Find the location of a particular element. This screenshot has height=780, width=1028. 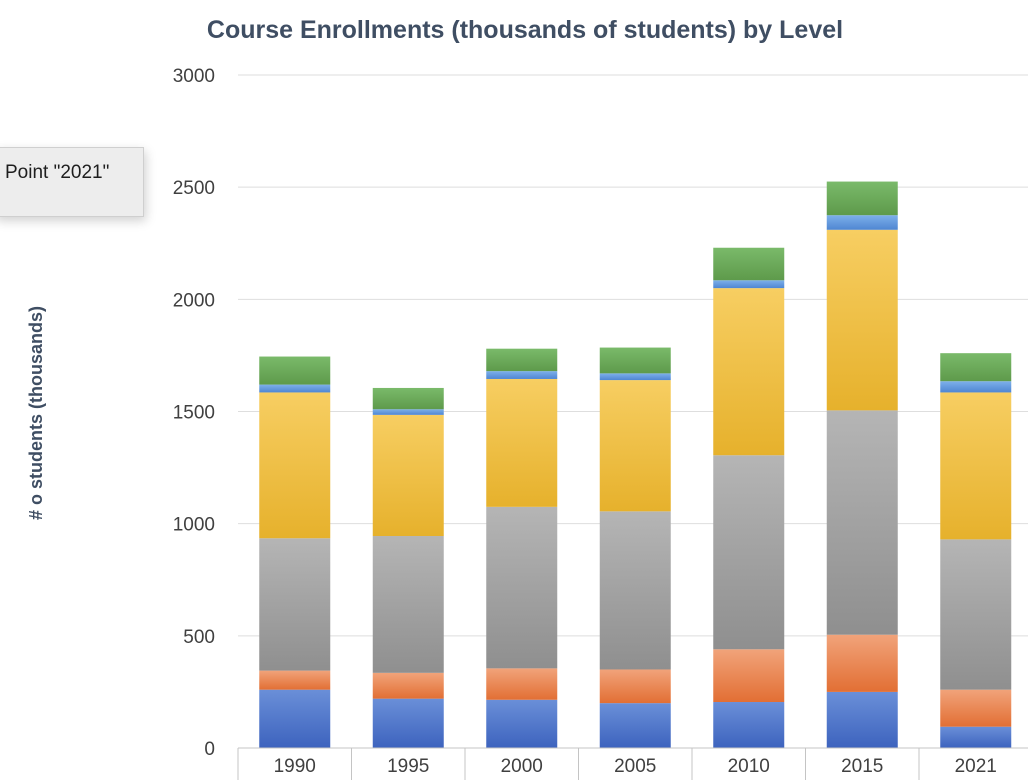

x-tick-label: 2010 is located at coordinates (749, 766).